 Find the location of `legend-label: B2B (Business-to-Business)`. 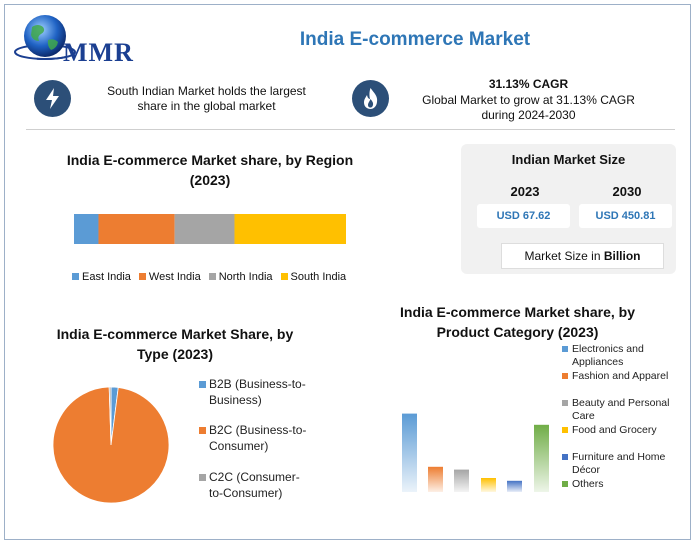

legend-label: B2B (Business-to-Business) is located at coordinates (257, 392).